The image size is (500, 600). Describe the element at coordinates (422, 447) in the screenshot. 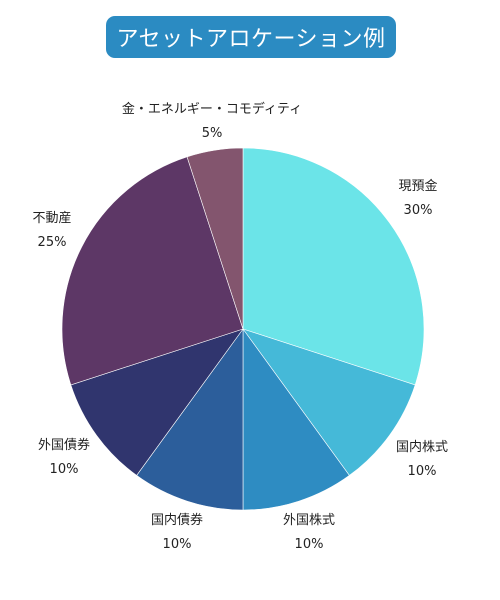

I see `slice-name-label: 国内株式` at that location.